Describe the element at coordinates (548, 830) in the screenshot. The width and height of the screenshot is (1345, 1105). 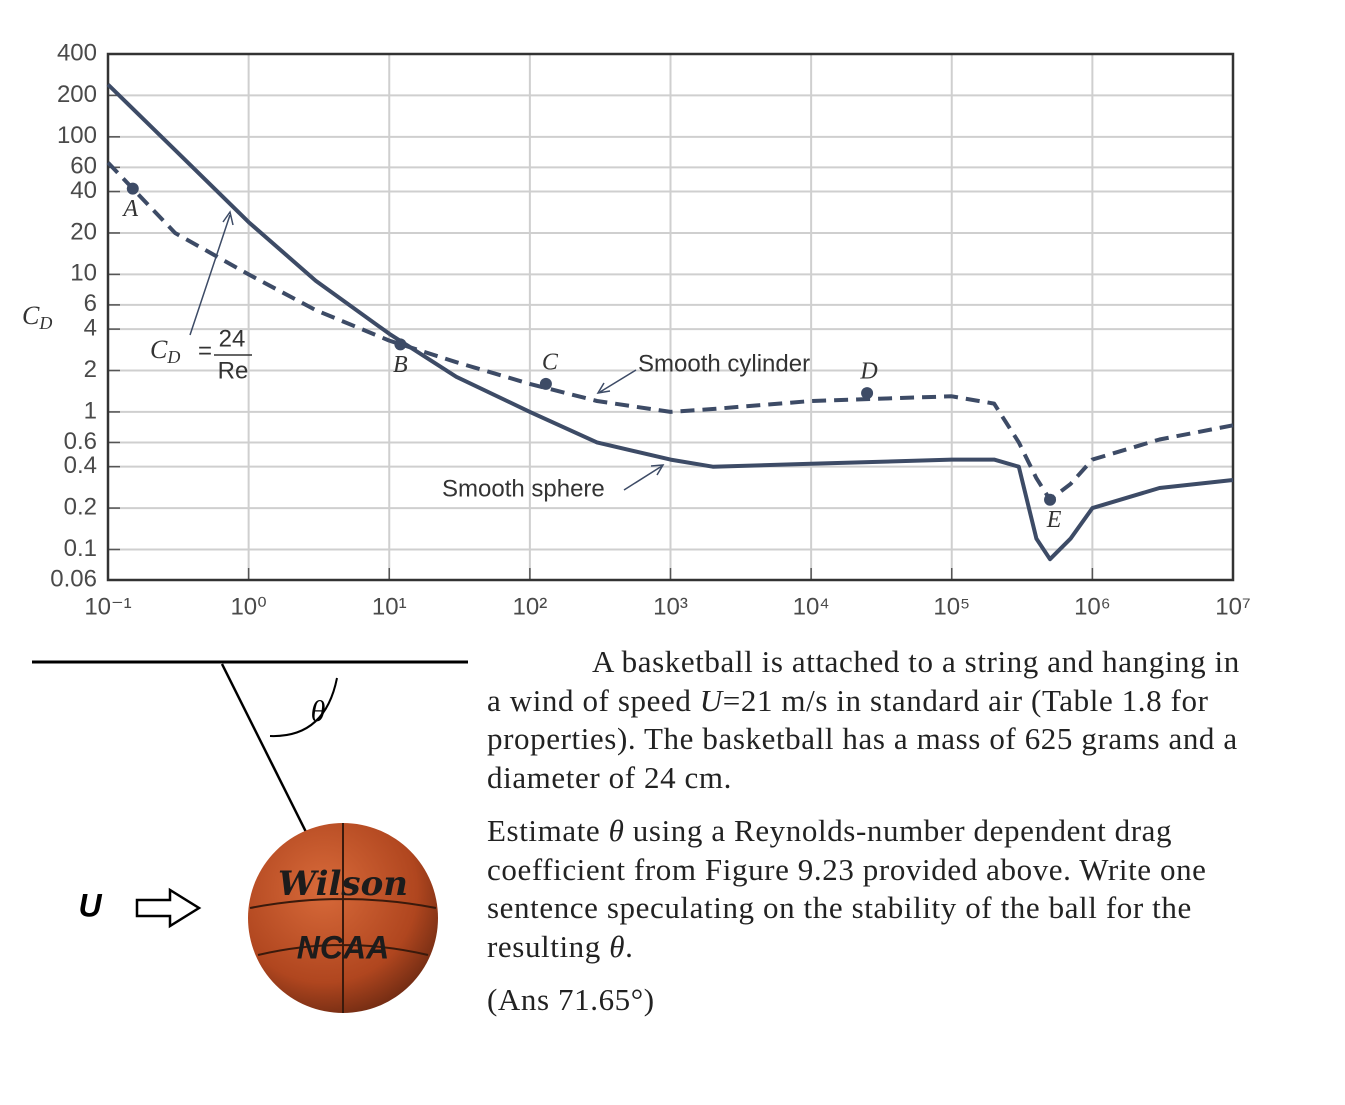
I see `text: Estimate` at that location.